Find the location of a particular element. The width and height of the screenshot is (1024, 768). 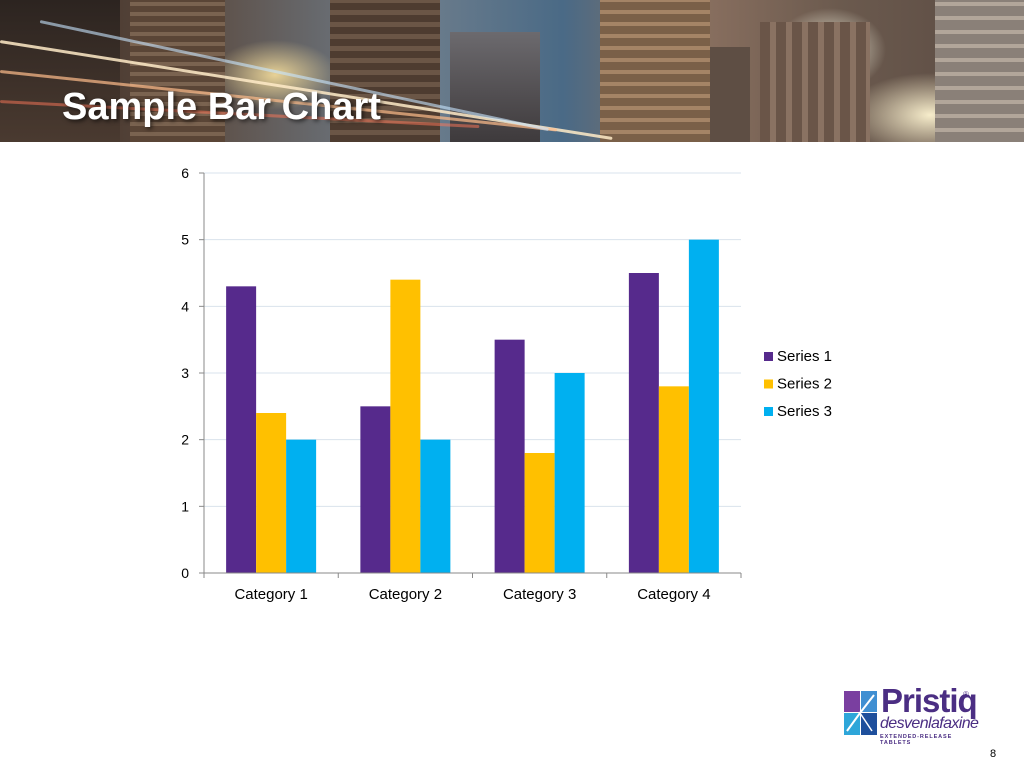

y-tick-label: 4 is located at coordinates (185, 306).